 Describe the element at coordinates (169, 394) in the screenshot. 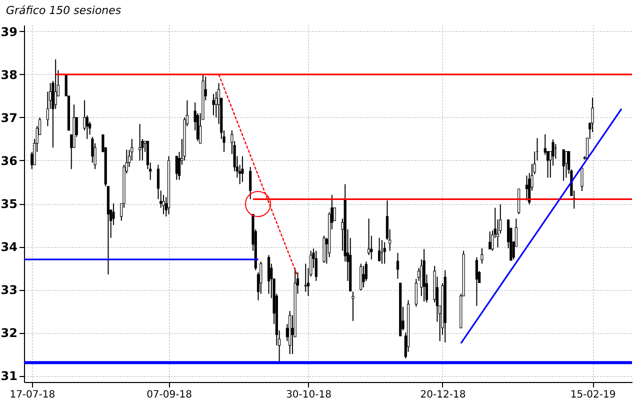

I see `x-tick-label: 07-09-18` at that location.